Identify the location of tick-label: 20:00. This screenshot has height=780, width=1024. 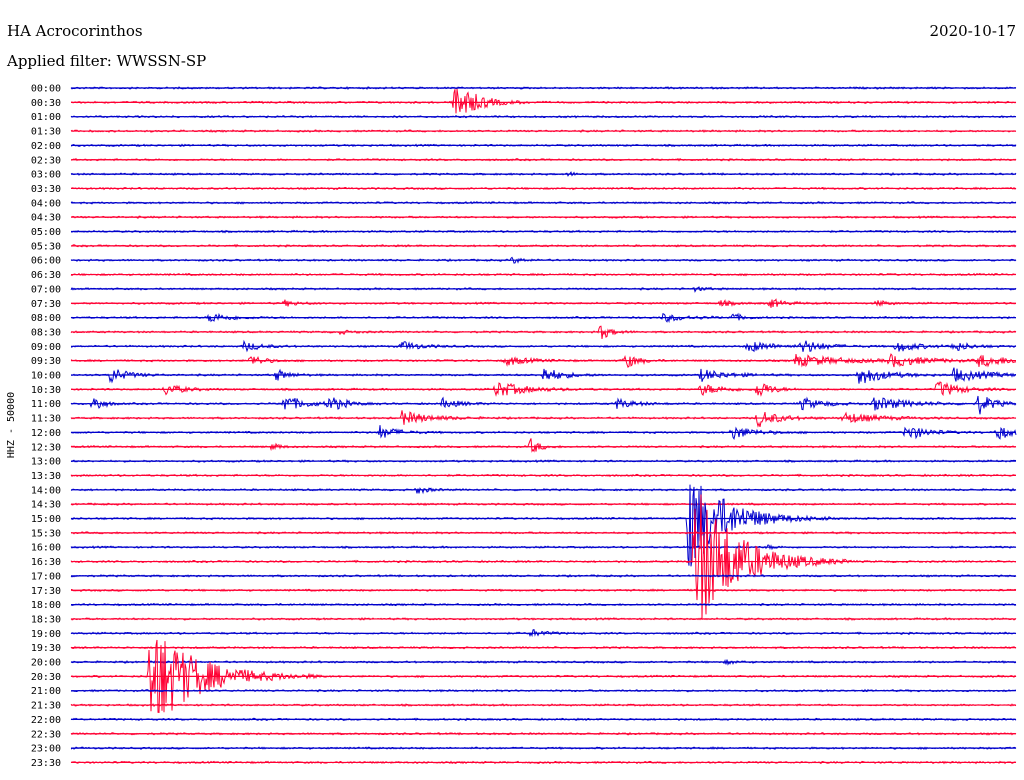
(46, 663).